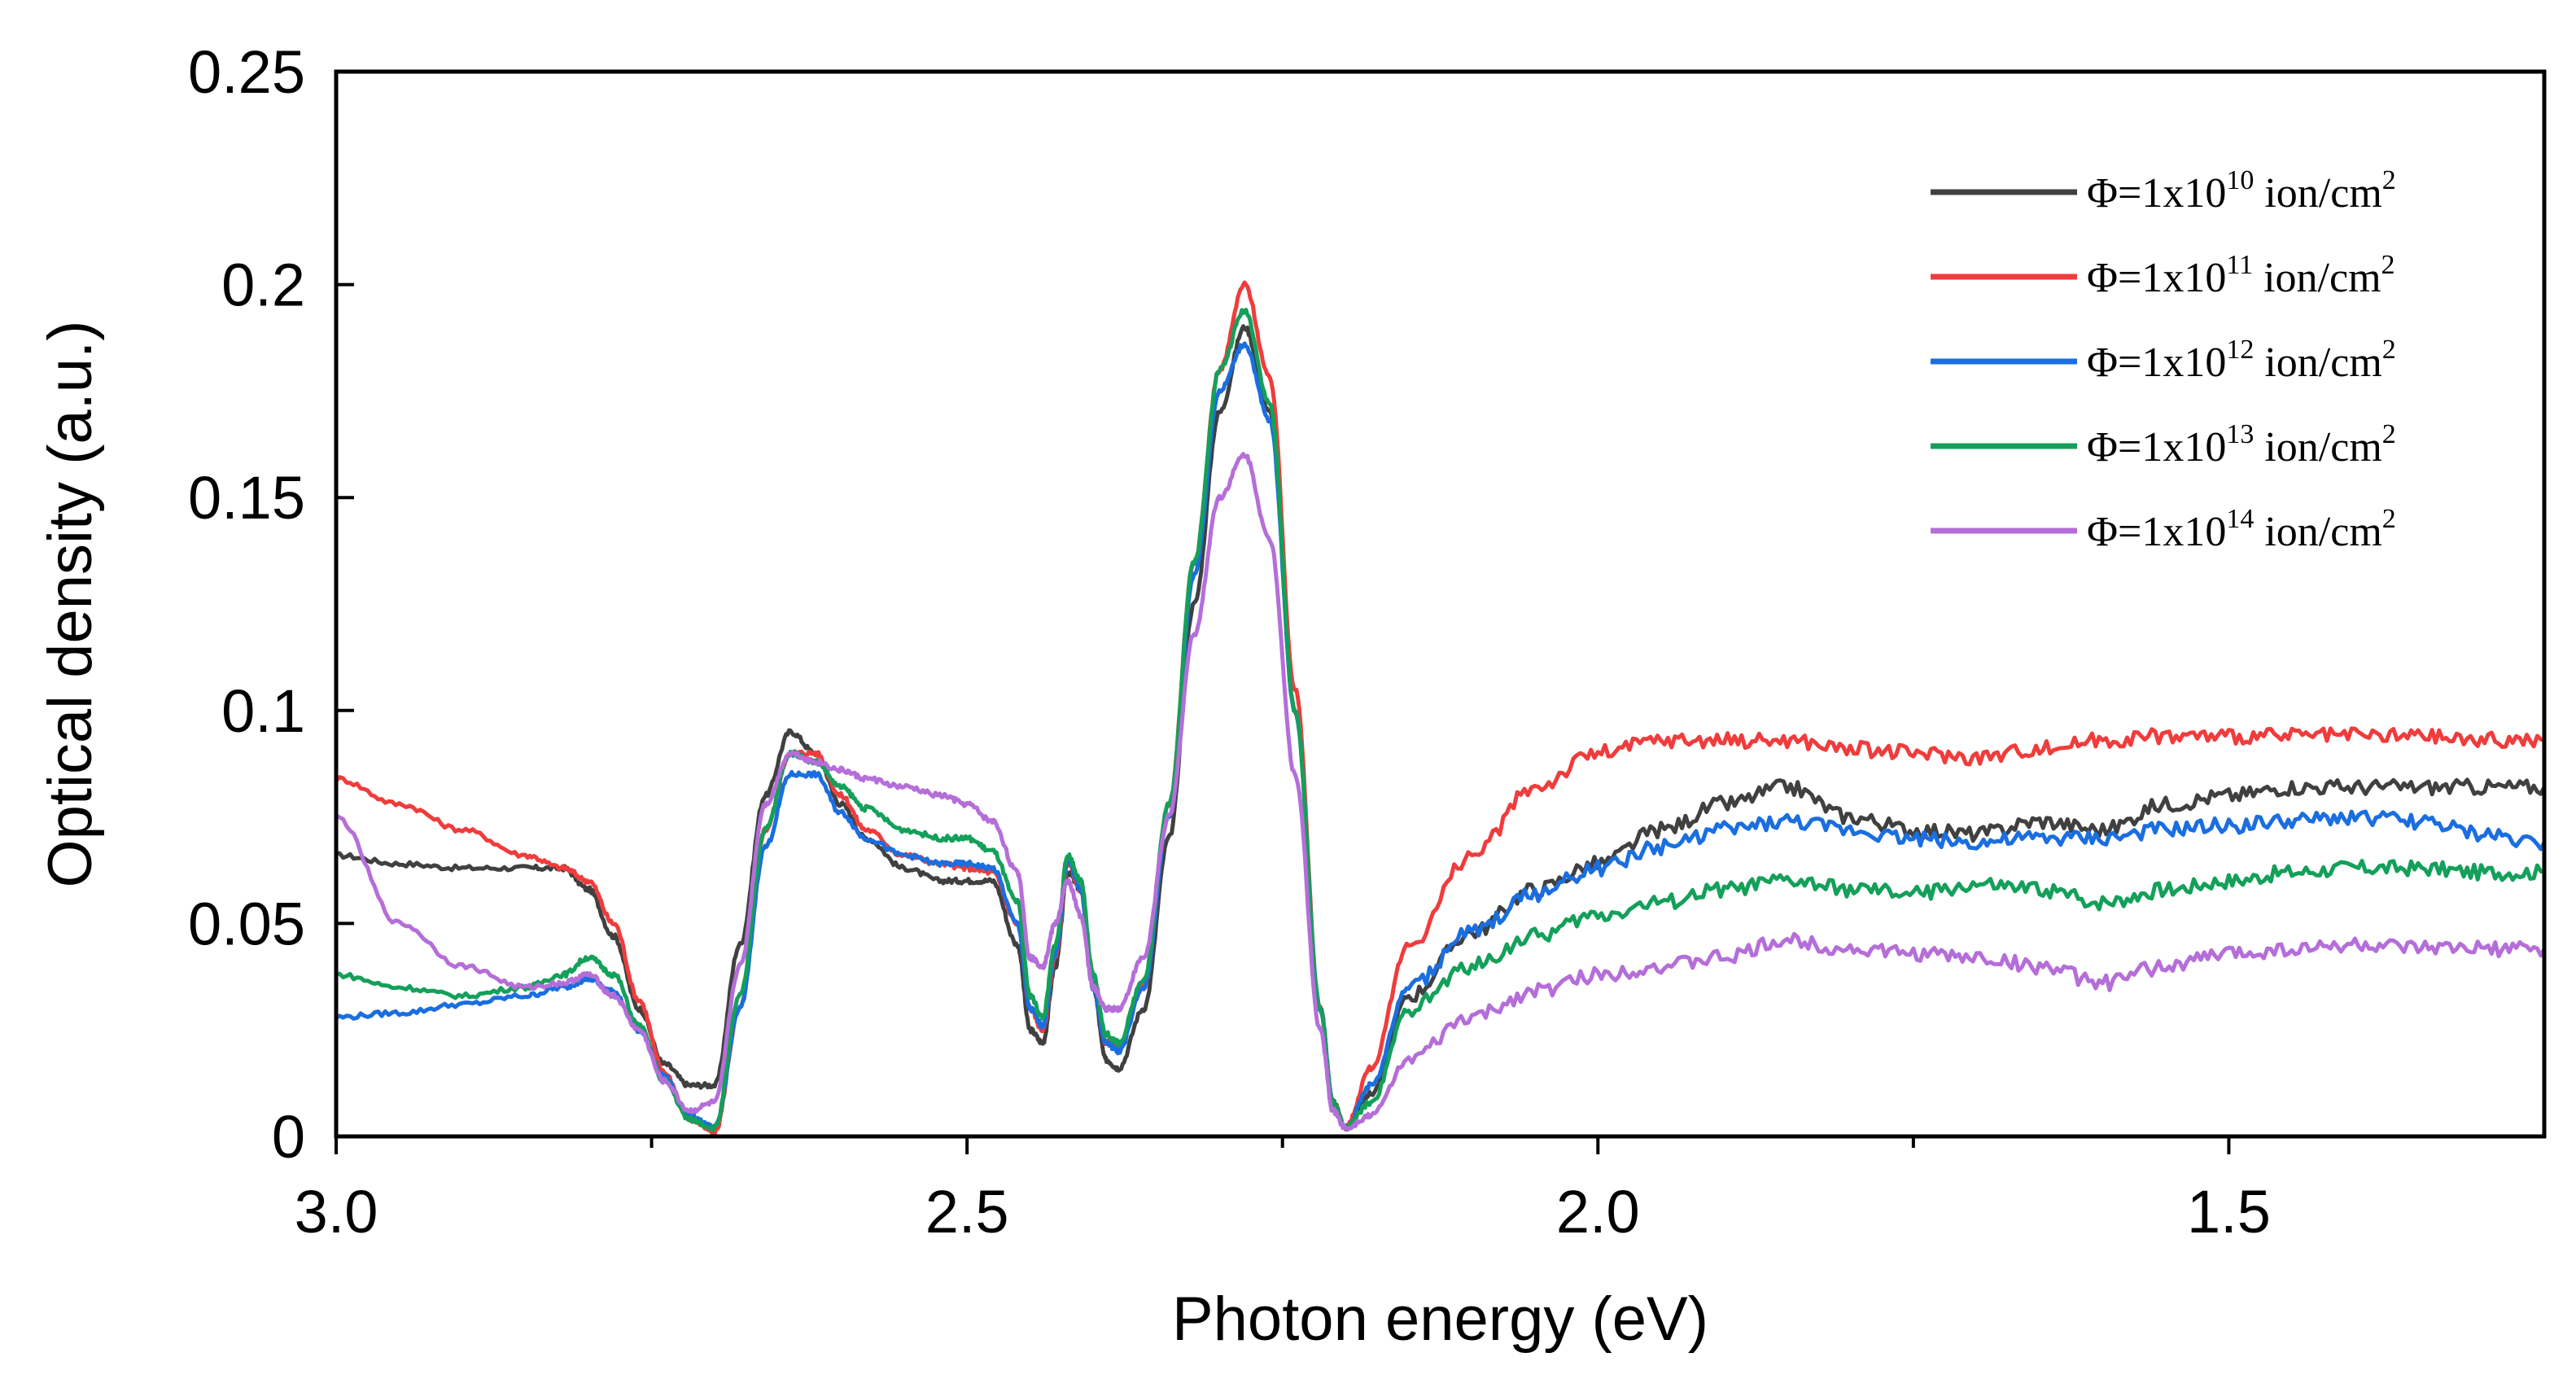  I want to click on legend-entry: Φ=1x1010 ion/cm2, so click(2241, 191).